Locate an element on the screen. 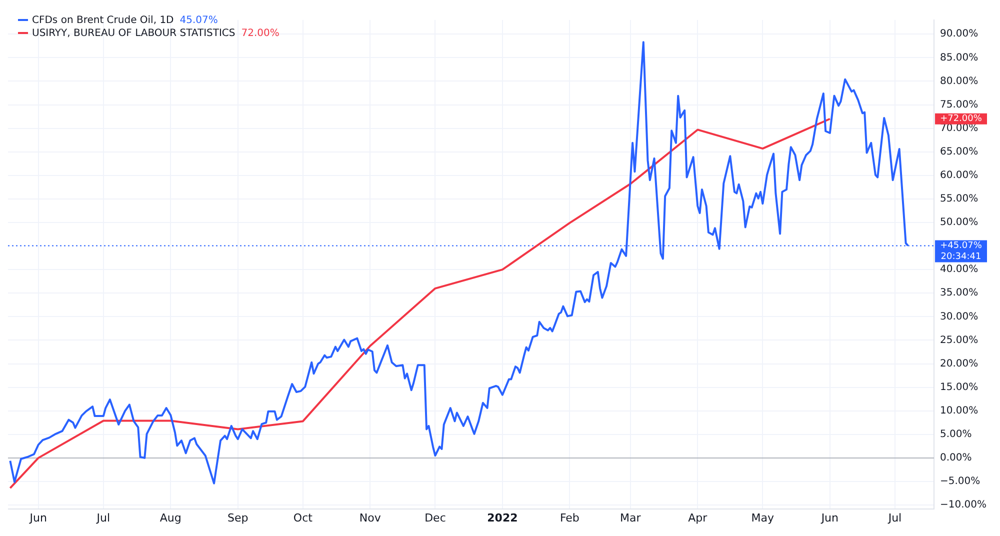  x-tick-label: May is located at coordinates (763, 517).